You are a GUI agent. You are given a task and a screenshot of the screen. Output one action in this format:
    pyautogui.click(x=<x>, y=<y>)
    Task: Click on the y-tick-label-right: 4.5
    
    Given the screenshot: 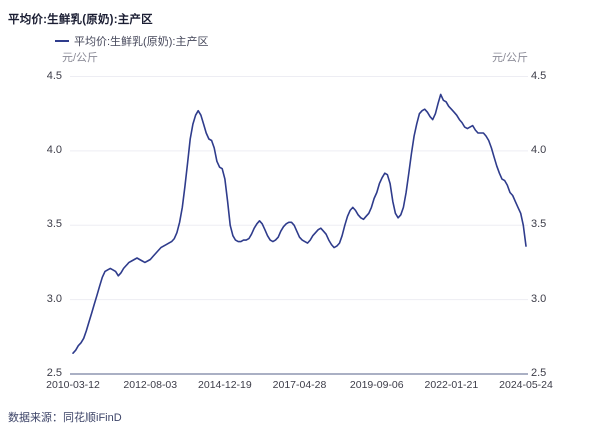 What is the action you would take?
    pyautogui.click(x=539, y=75)
    